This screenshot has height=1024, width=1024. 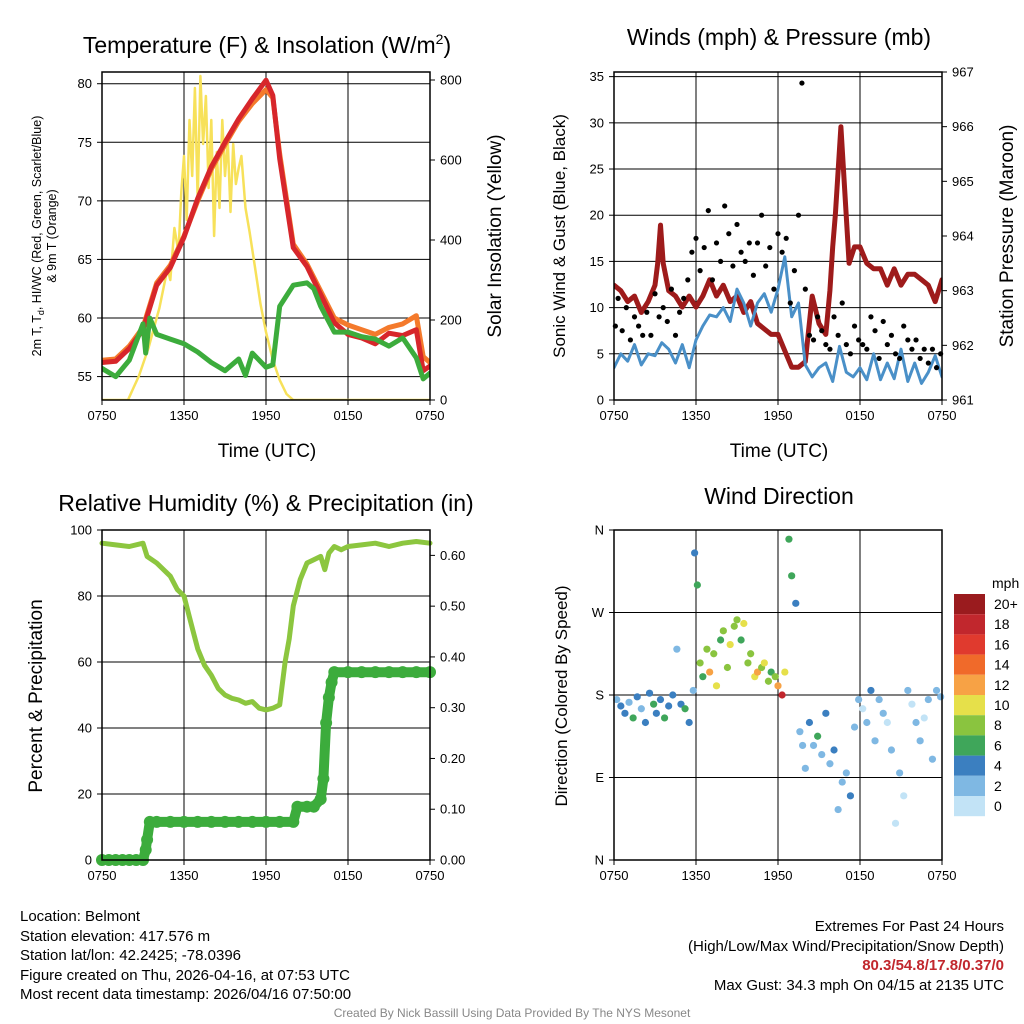 What do you see at coordinates (85, 794) in the screenshot?
I see `humidity-y-tick-label: 20` at bounding box center [85, 794].